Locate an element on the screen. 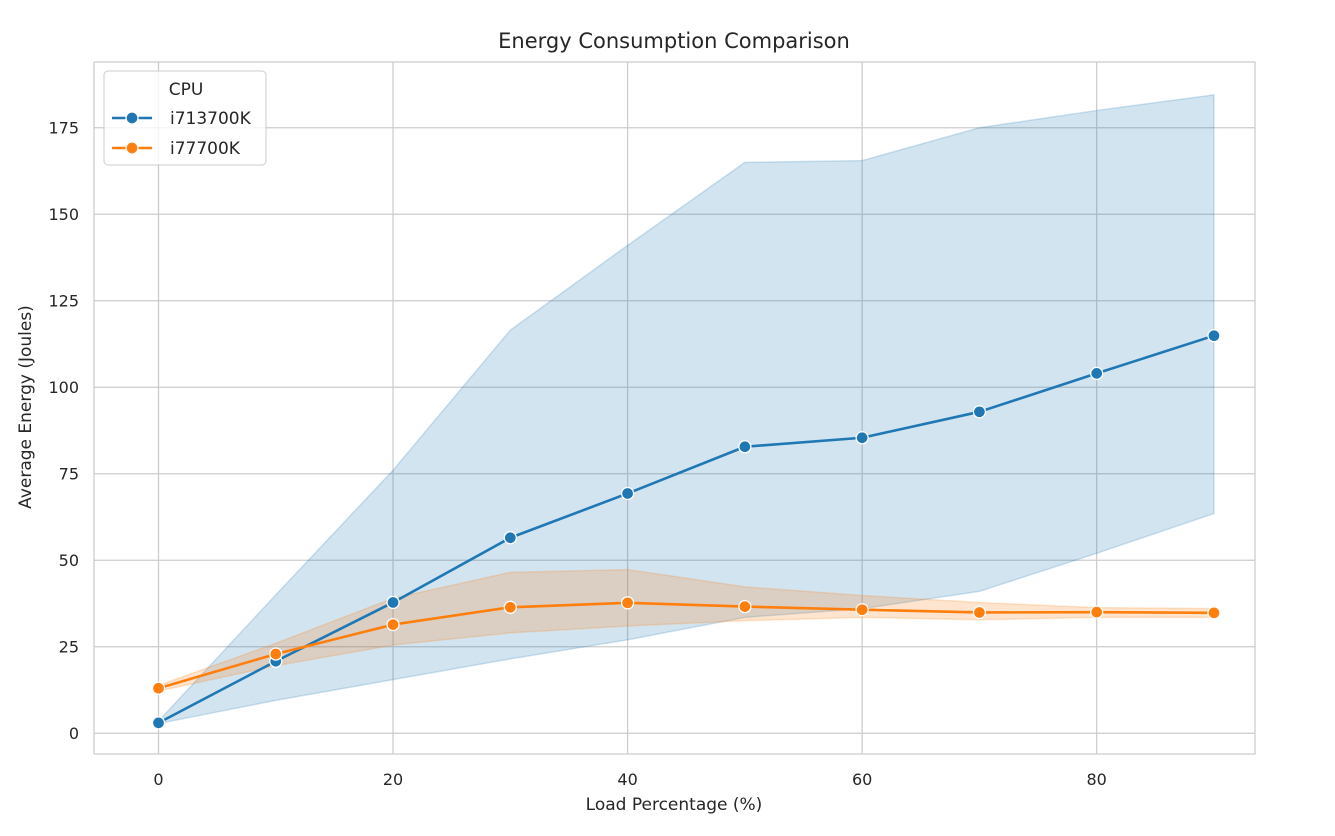  x-tick-label: 60 is located at coordinates (862, 779).